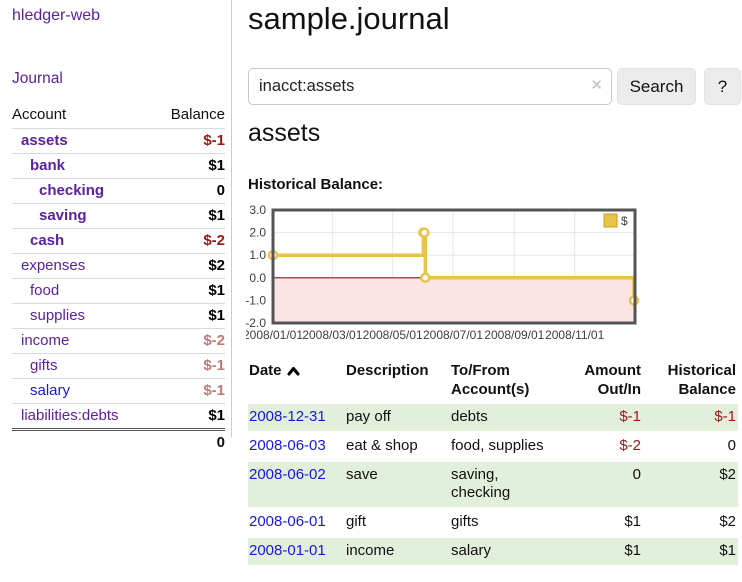 This screenshot has width=742, height=582. I want to click on transaction-accounts: salary, so click(471, 550).